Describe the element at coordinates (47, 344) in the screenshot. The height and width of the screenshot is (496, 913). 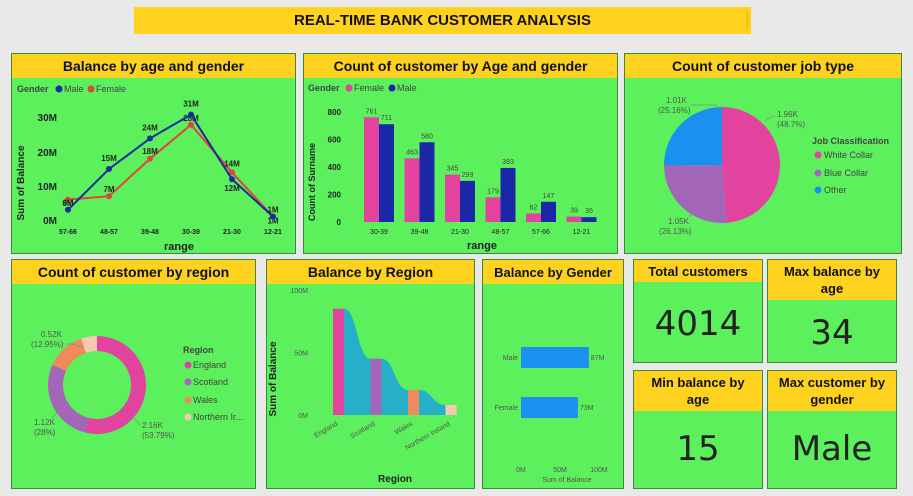
I see `donut-label: (12.95%)` at that location.